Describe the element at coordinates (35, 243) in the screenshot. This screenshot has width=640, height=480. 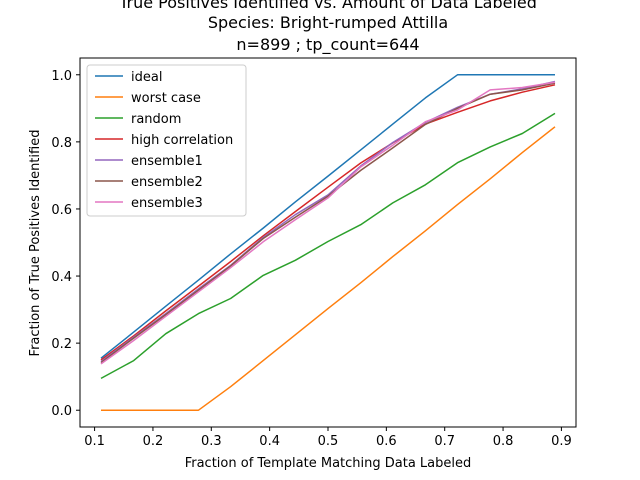
I see `y-axis-label: Fraction of True Positives Identified` at that location.